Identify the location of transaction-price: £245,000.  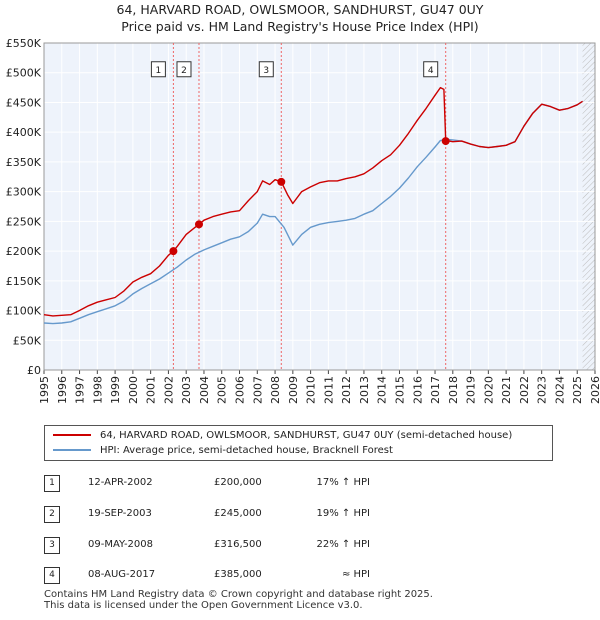
(238, 513).